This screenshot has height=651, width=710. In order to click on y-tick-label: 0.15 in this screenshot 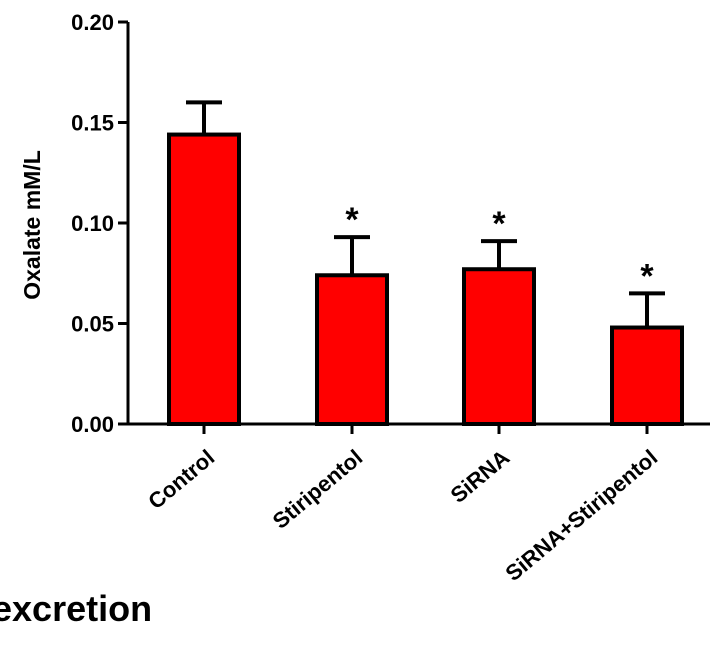, I will do `click(92, 123)`.